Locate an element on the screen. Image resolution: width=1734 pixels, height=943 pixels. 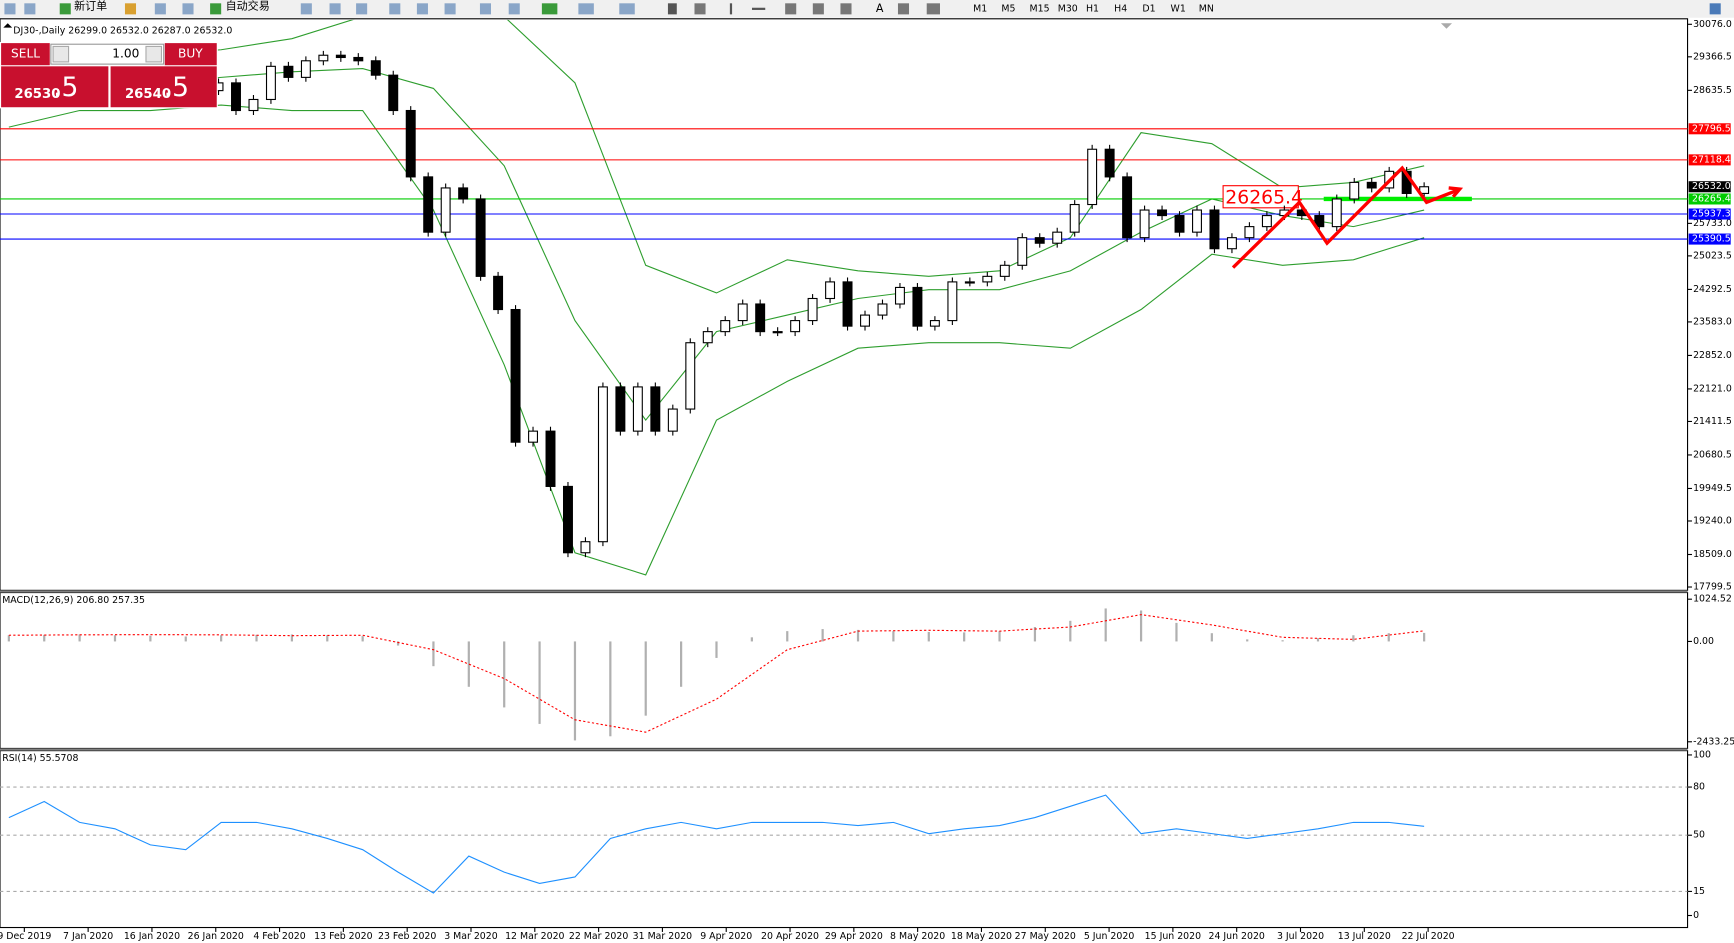
macd-plot is located at coordinates (716, 674).